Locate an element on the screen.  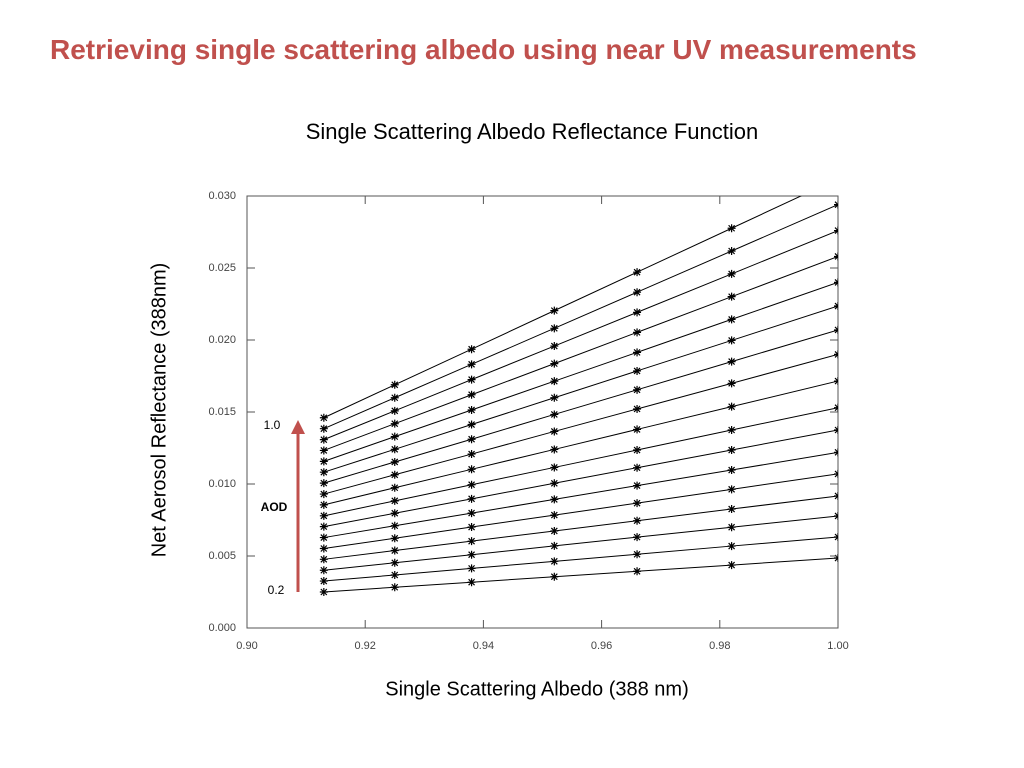
y-tick-label: 0.005 is located at coordinates (222, 556).